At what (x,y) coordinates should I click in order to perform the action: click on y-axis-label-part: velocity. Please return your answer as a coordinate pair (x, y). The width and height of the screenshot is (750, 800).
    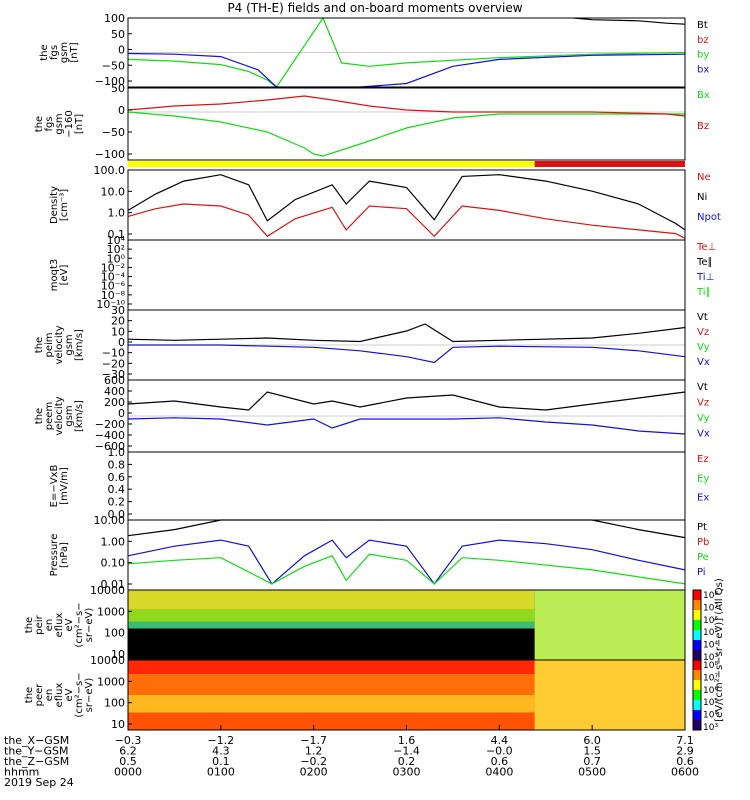
    Looking at the image, I should click on (59, 415).